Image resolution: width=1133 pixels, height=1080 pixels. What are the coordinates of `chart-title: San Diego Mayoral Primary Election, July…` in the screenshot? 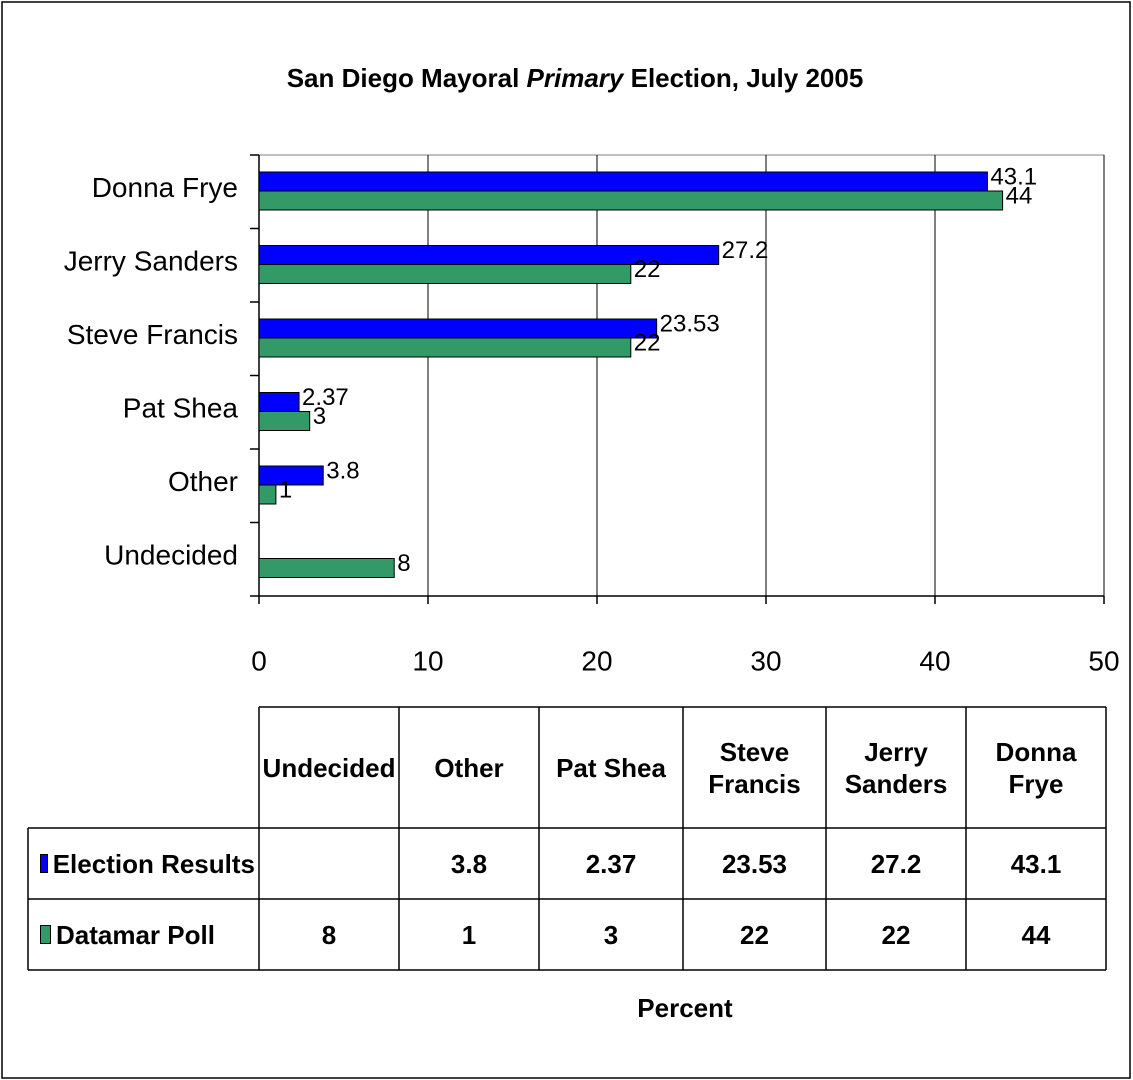 It's located at (575, 78).